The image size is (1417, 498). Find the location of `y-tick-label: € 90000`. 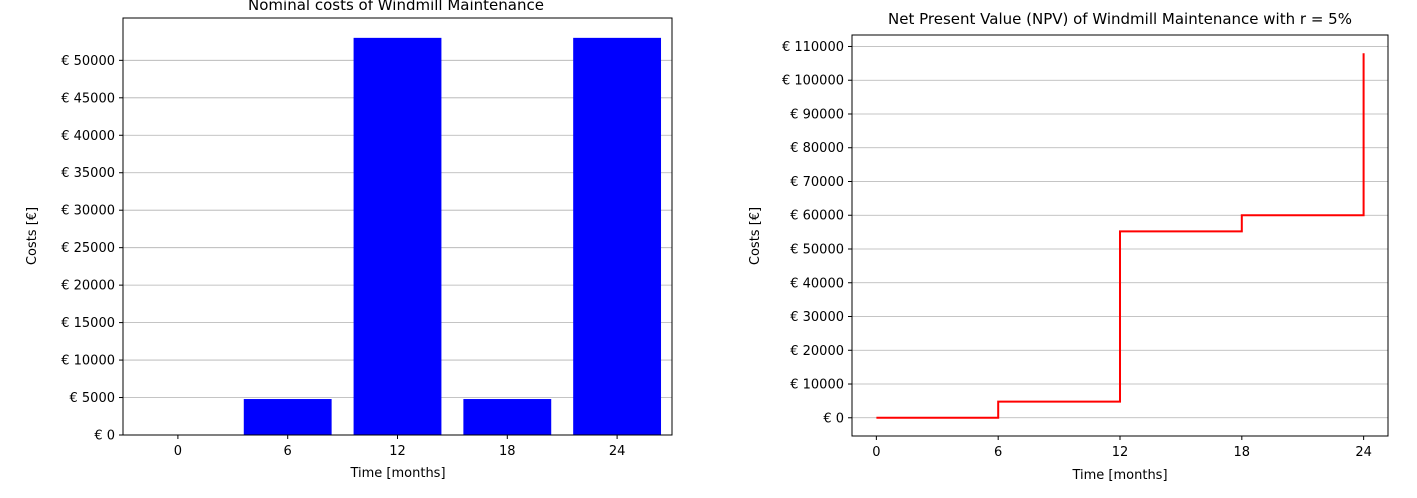

y-tick-label: € 90000 is located at coordinates (817, 114).